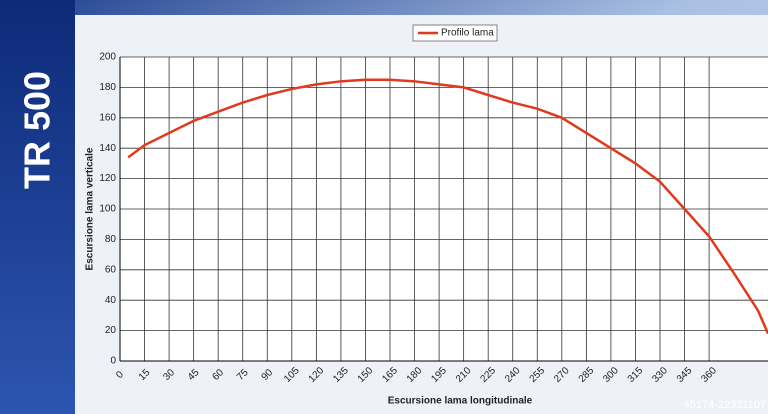  Describe the element at coordinates (90, 208) in the screenshot. I see `y-axis-title: Escursione lama verticale` at that location.